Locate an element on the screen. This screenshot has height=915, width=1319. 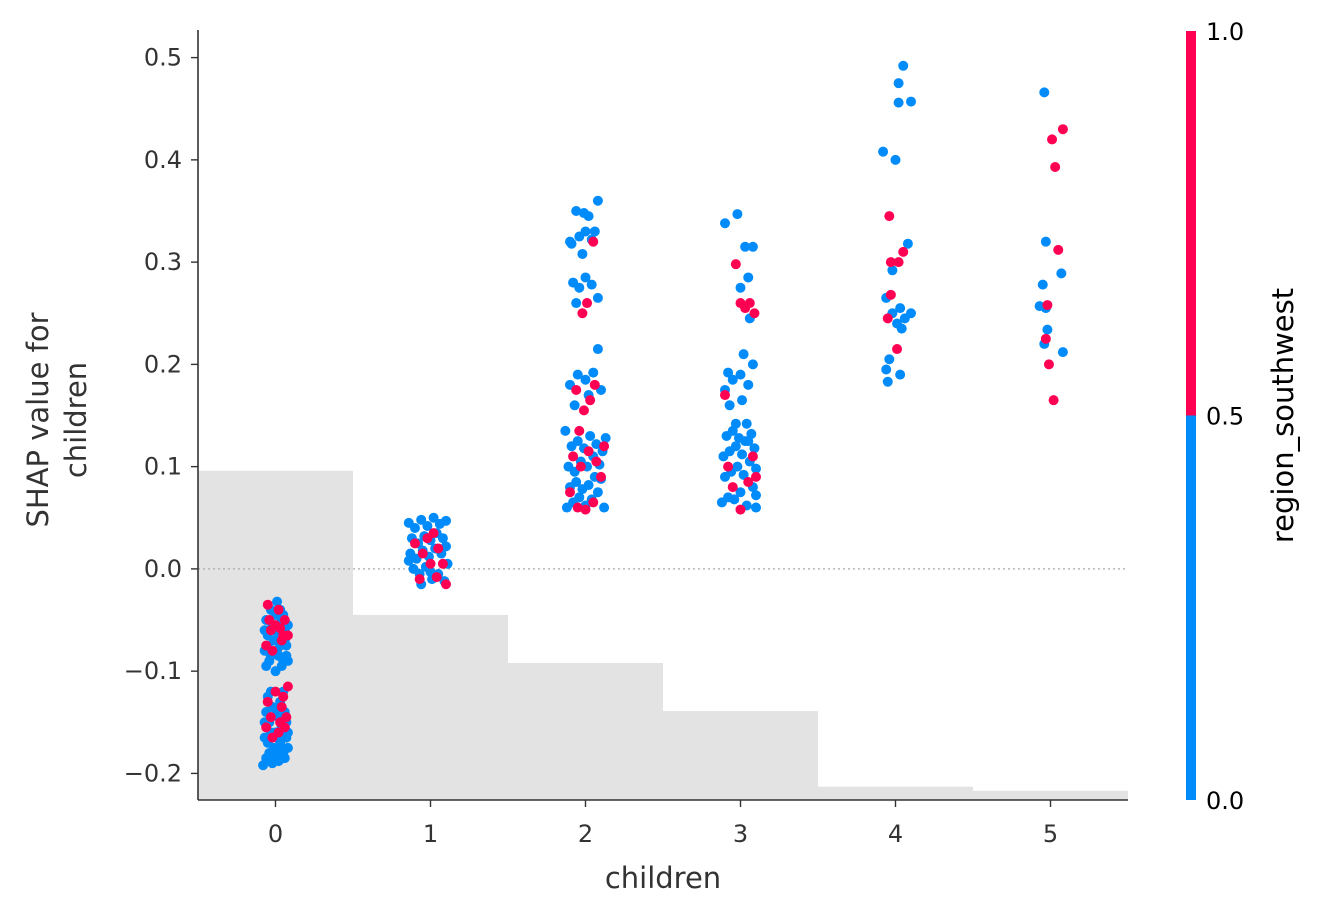
y-tick-label: 0.1 is located at coordinates (163, 467).